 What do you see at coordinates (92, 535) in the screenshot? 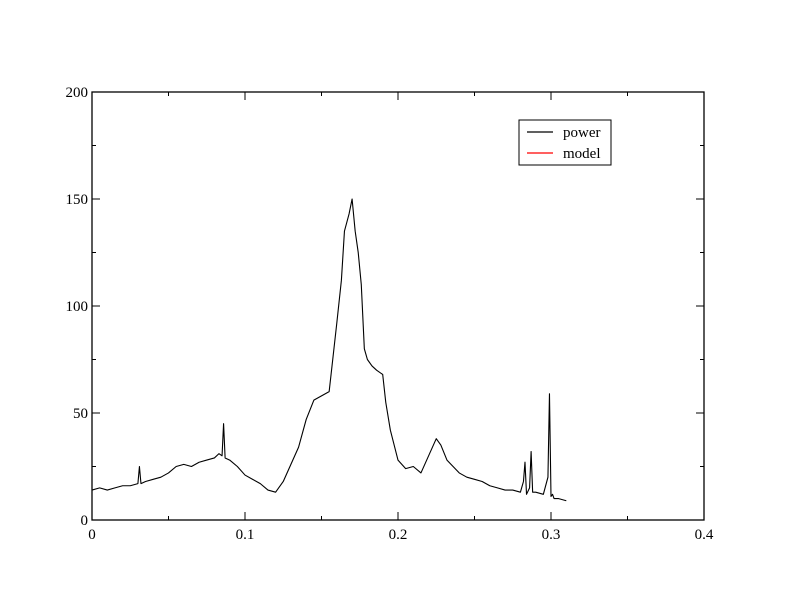
I see `x-tick-label: 0` at bounding box center [92, 535].